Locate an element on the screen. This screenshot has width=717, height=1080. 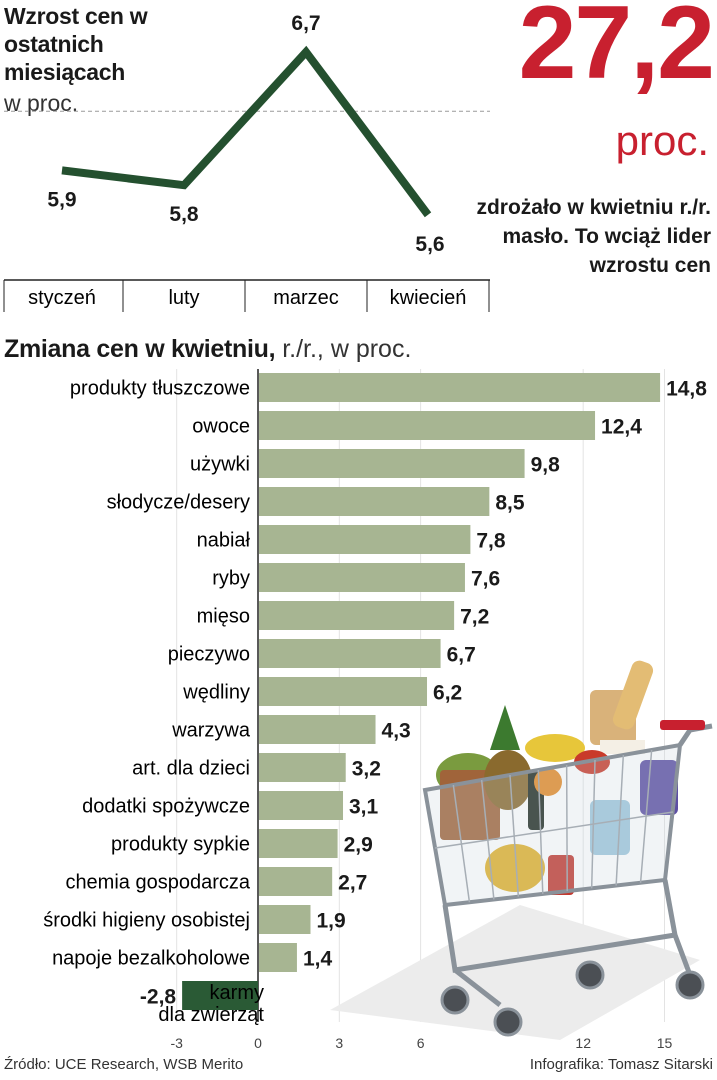
source-note: Źródło: UCE Research, WSB Merito is located at coordinates (124, 1064).